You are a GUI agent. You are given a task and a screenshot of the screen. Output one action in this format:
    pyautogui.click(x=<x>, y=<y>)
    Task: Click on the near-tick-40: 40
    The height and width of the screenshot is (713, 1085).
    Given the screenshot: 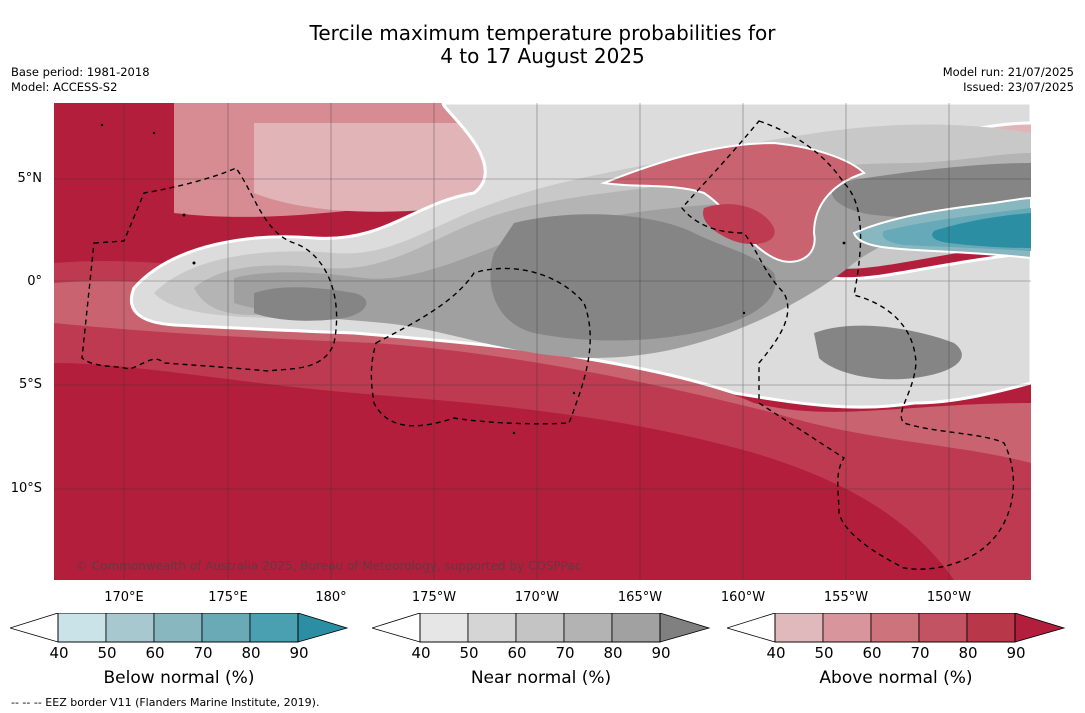 What is the action you would take?
    pyautogui.click(x=421, y=653)
    